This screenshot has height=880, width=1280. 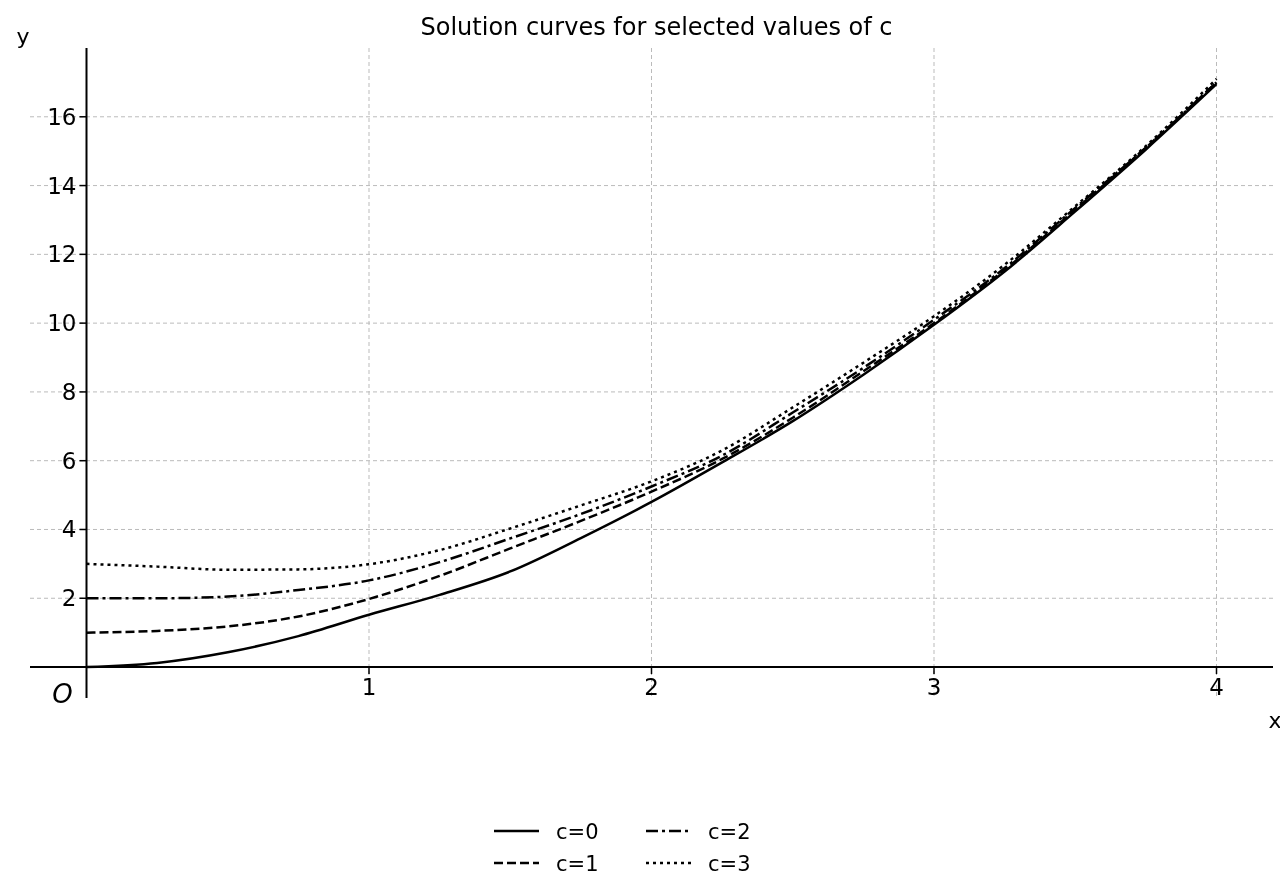 I want to click on y-tick-label: 6, so click(x=69, y=460).